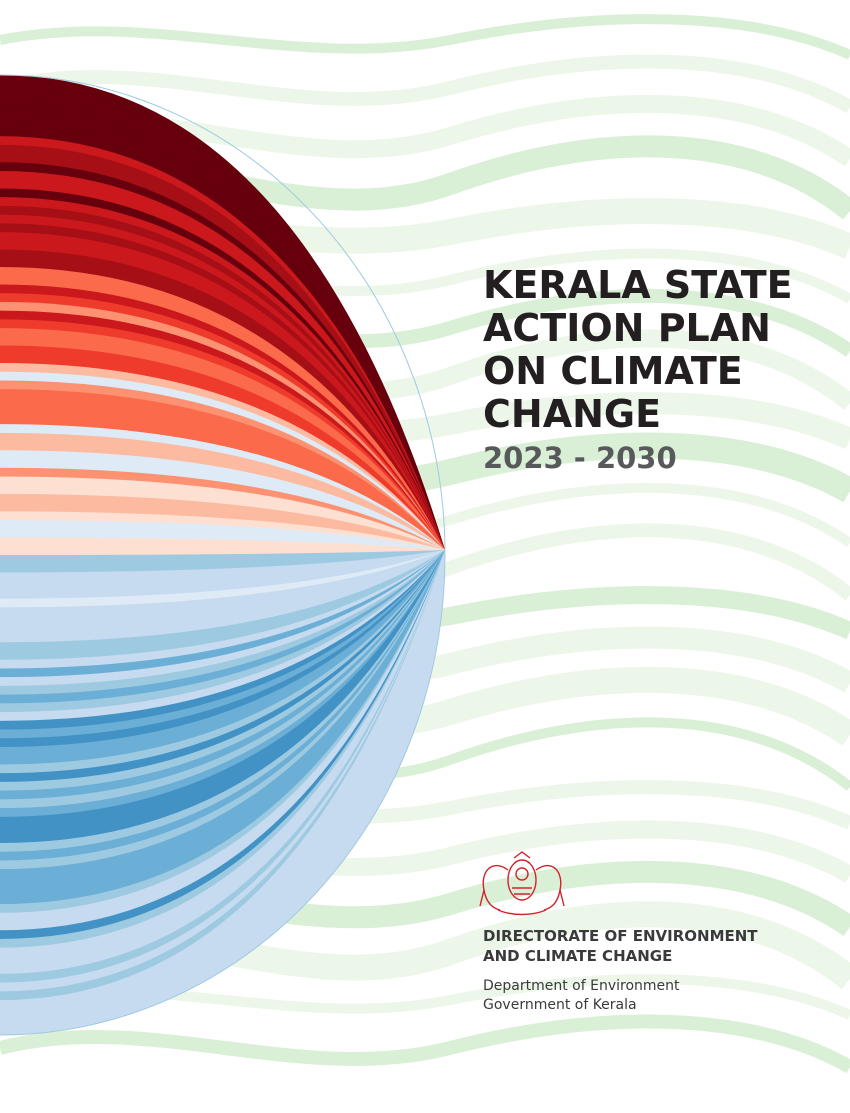  What do you see at coordinates (638, 285) in the screenshot?
I see `title-line: KERALA STATE` at bounding box center [638, 285].